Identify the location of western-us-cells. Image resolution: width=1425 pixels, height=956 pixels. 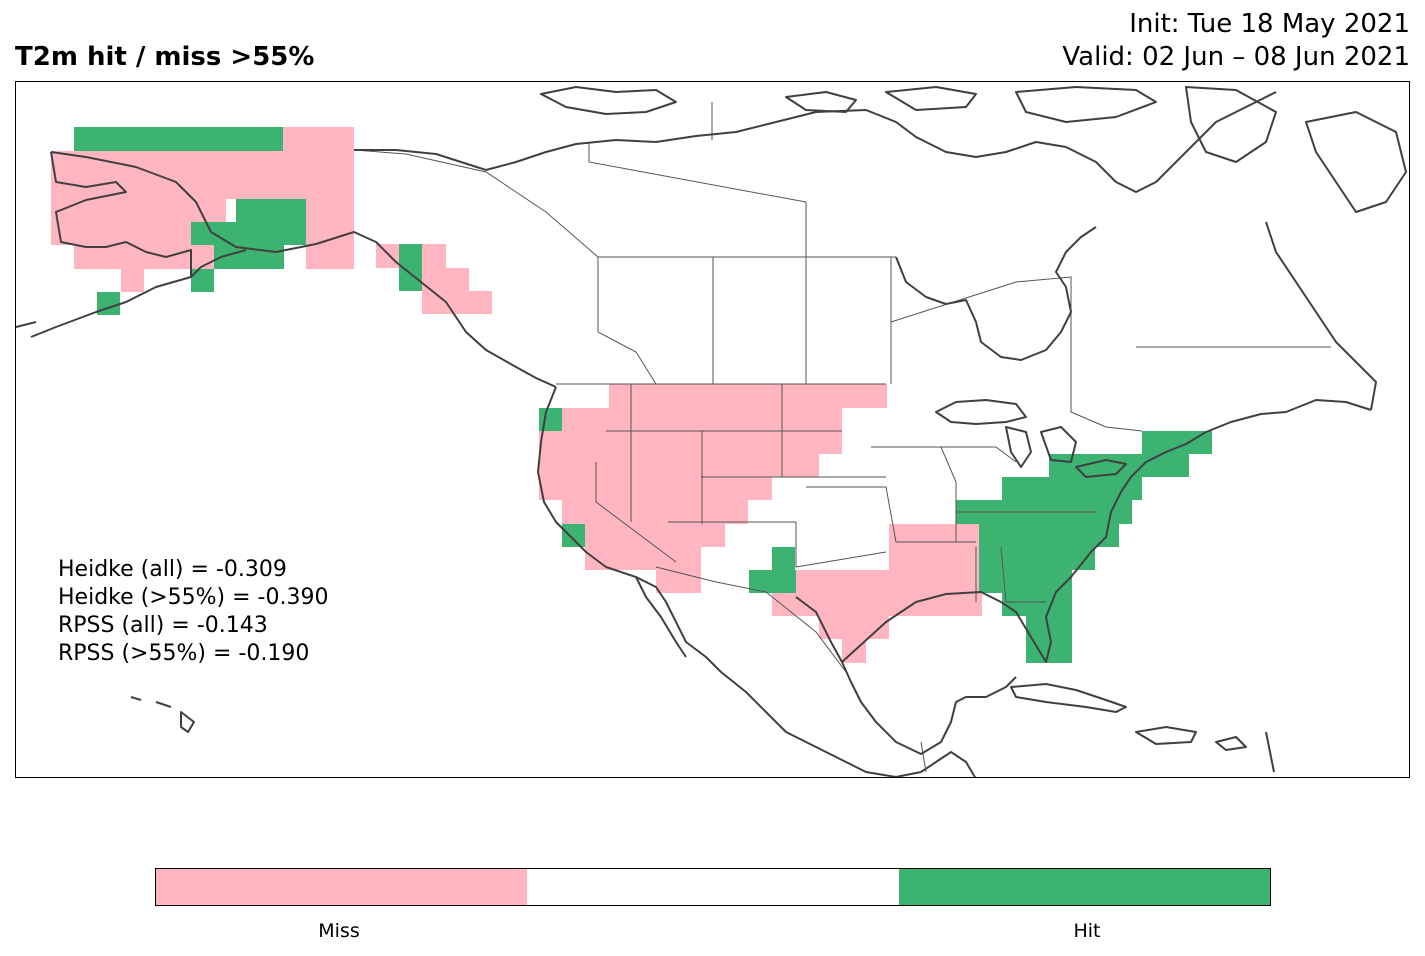
(713, 488).